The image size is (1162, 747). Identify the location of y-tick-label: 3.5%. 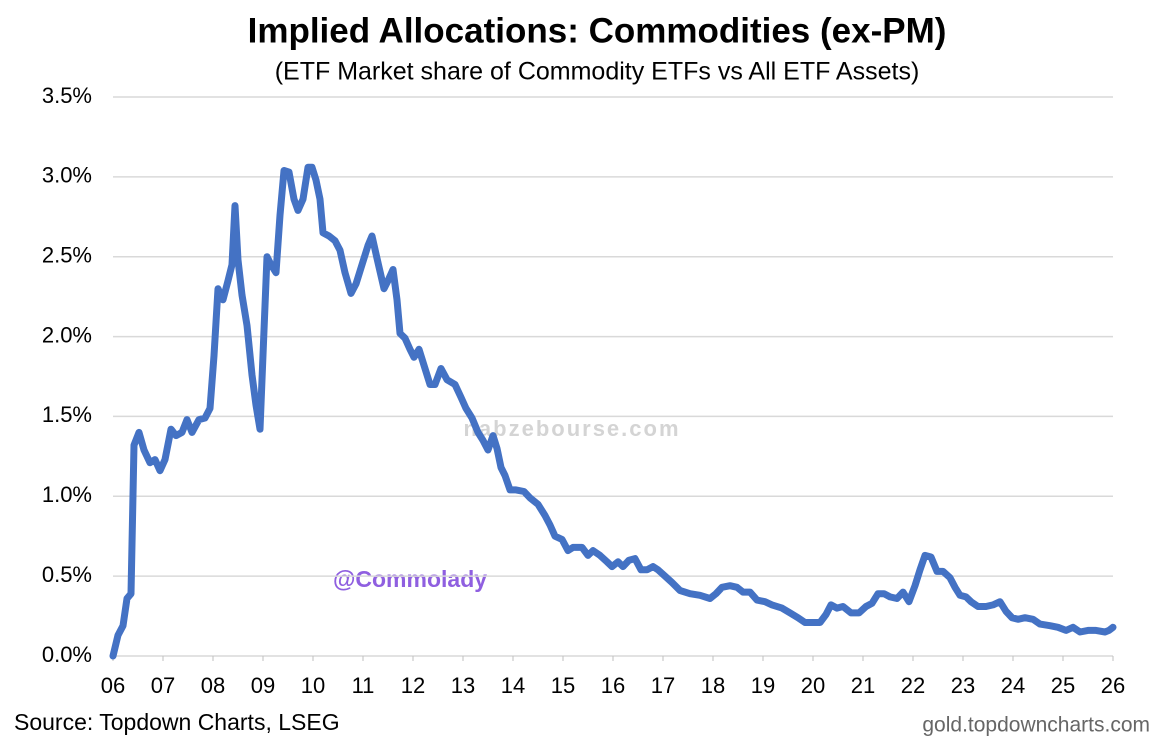
(67, 95).